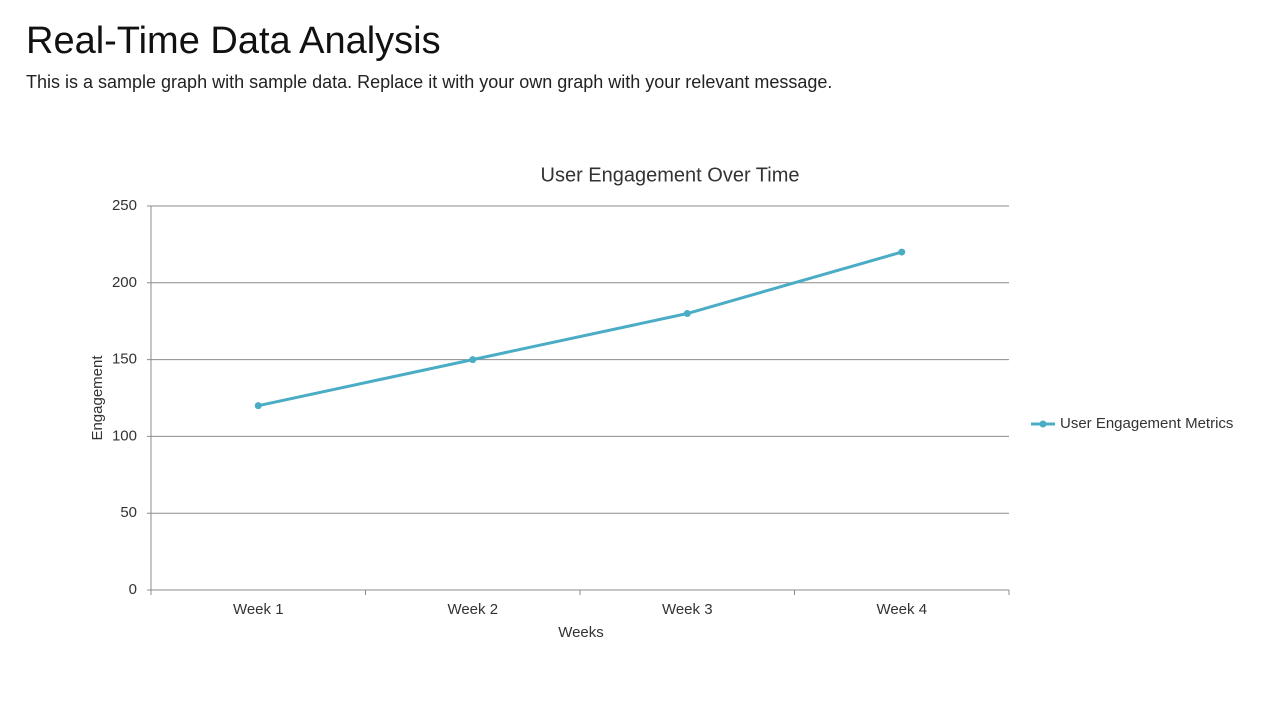  What do you see at coordinates (687, 609) in the screenshot?
I see `x-tick-label: Week 3` at bounding box center [687, 609].